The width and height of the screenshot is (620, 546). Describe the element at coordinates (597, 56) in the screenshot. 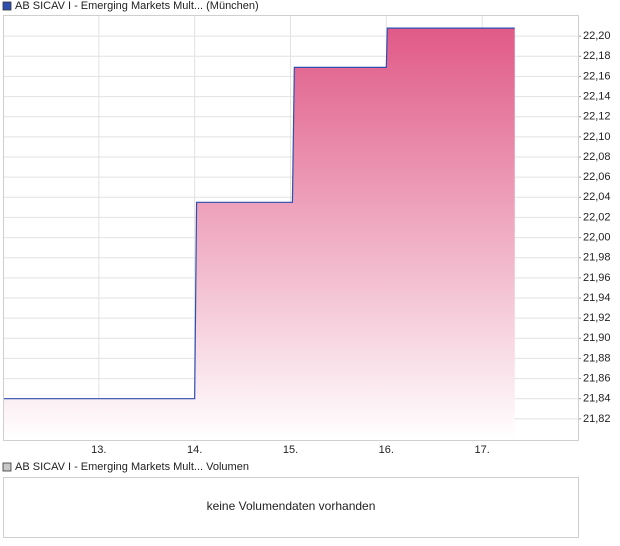

I see `y-tick-label: 22,18` at that location.